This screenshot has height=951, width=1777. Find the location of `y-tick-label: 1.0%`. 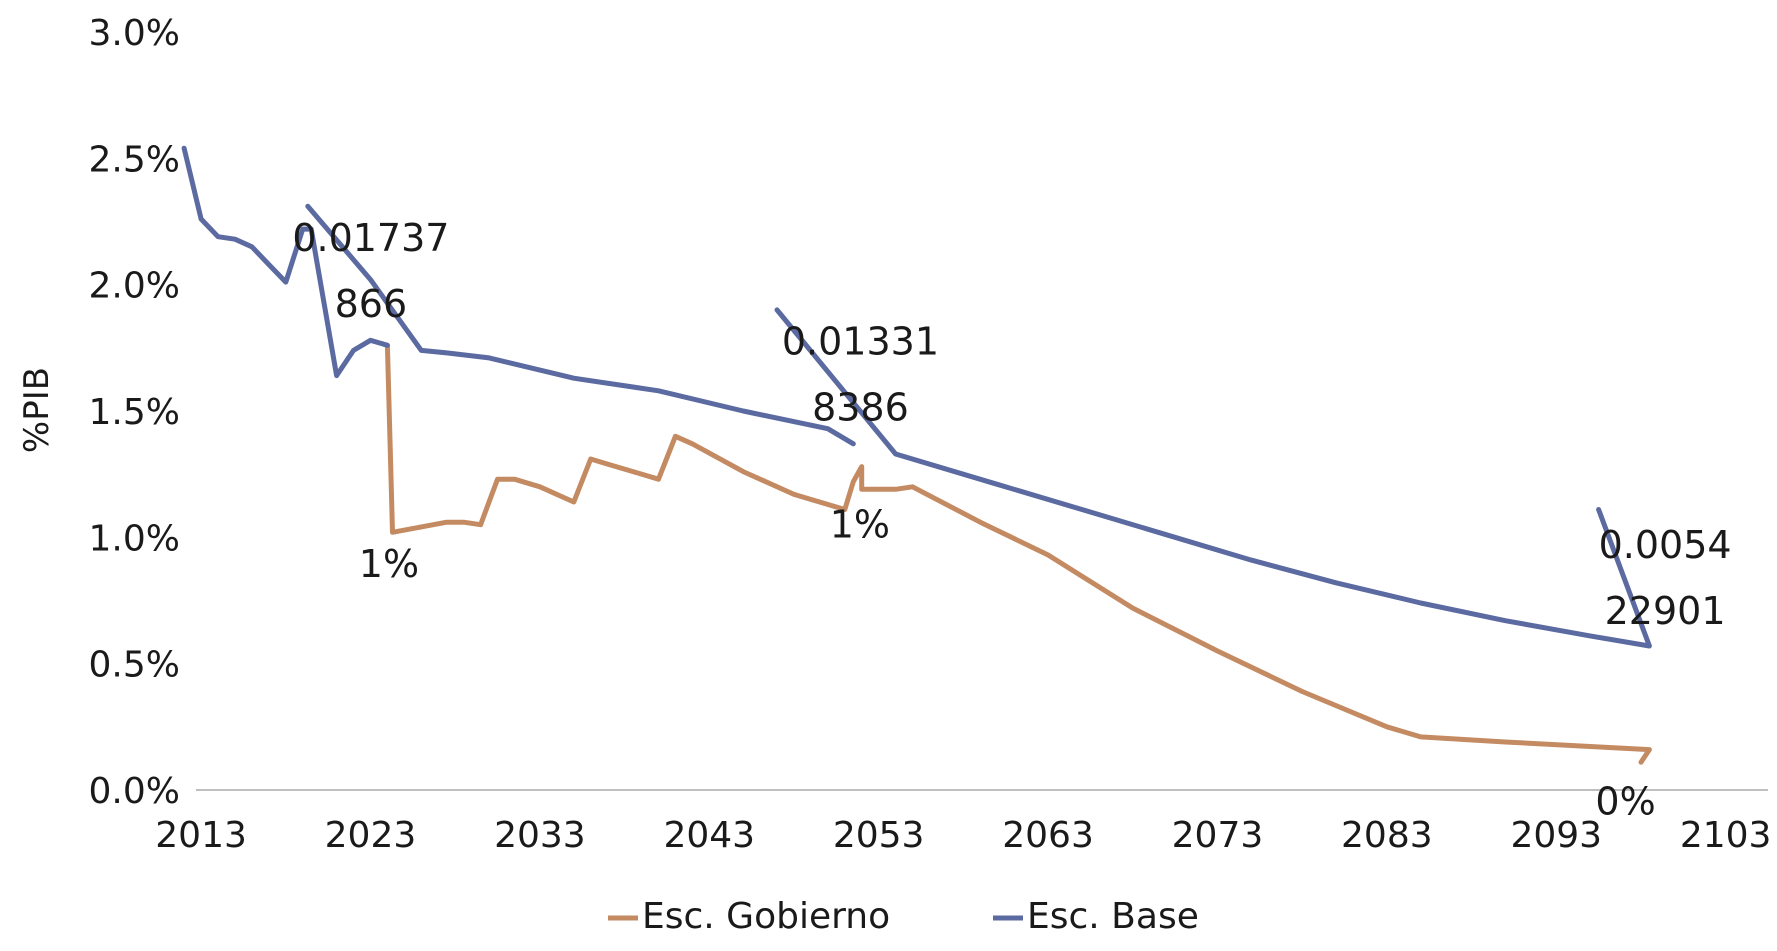

y-tick-label: 1.0% is located at coordinates (134, 538).